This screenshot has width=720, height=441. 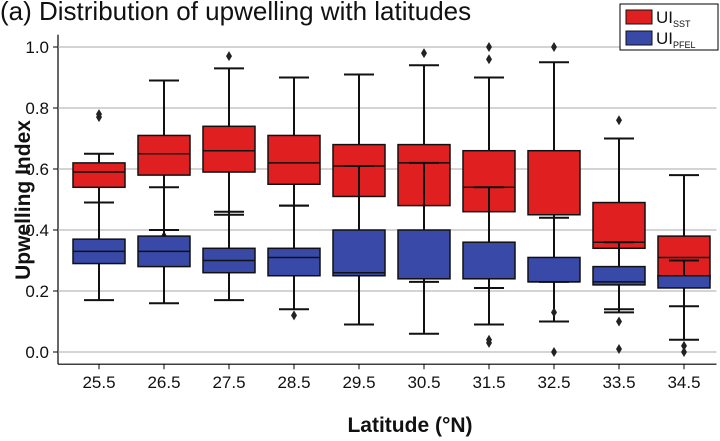 What do you see at coordinates (37, 47) in the screenshot?
I see `y-tick-label: 1.0` at bounding box center [37, 47].